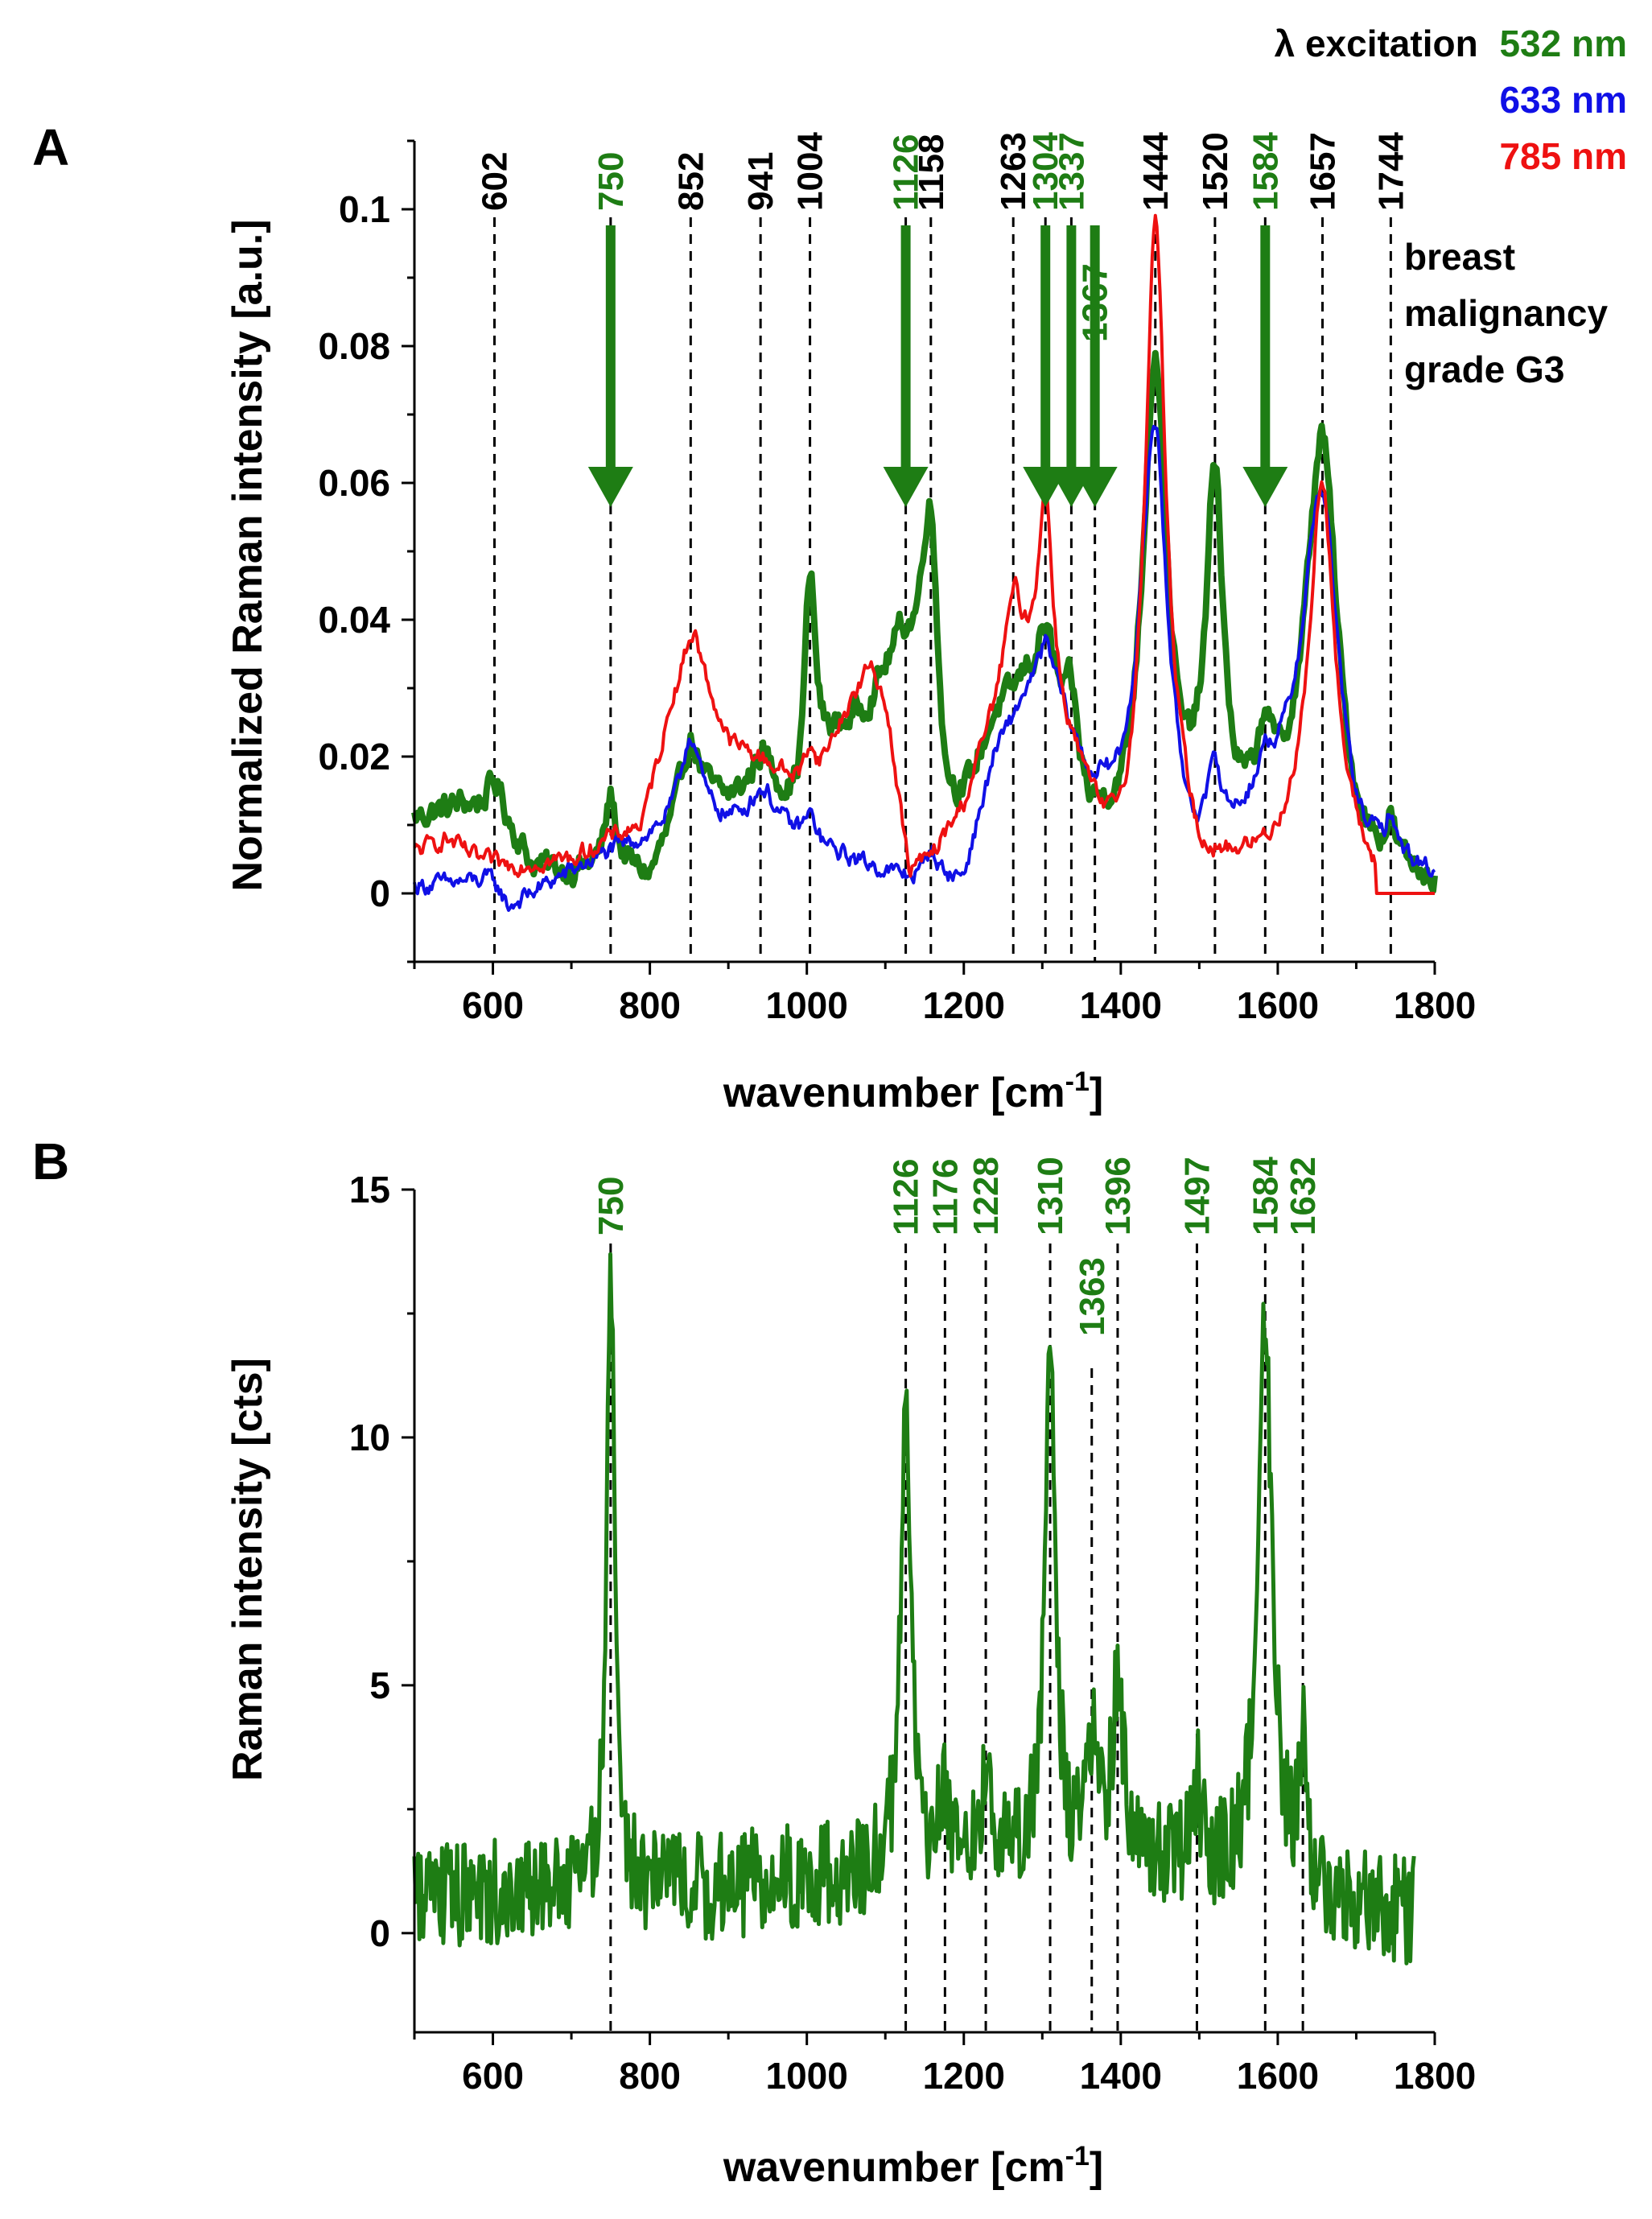 This screenshot has height=2219, width=1652. What do you see at coordinates (248, 1570) in the screenshot?
I see `panel-b-y-title: Raman intensity [cts]` at bounding box center [248, 1570].